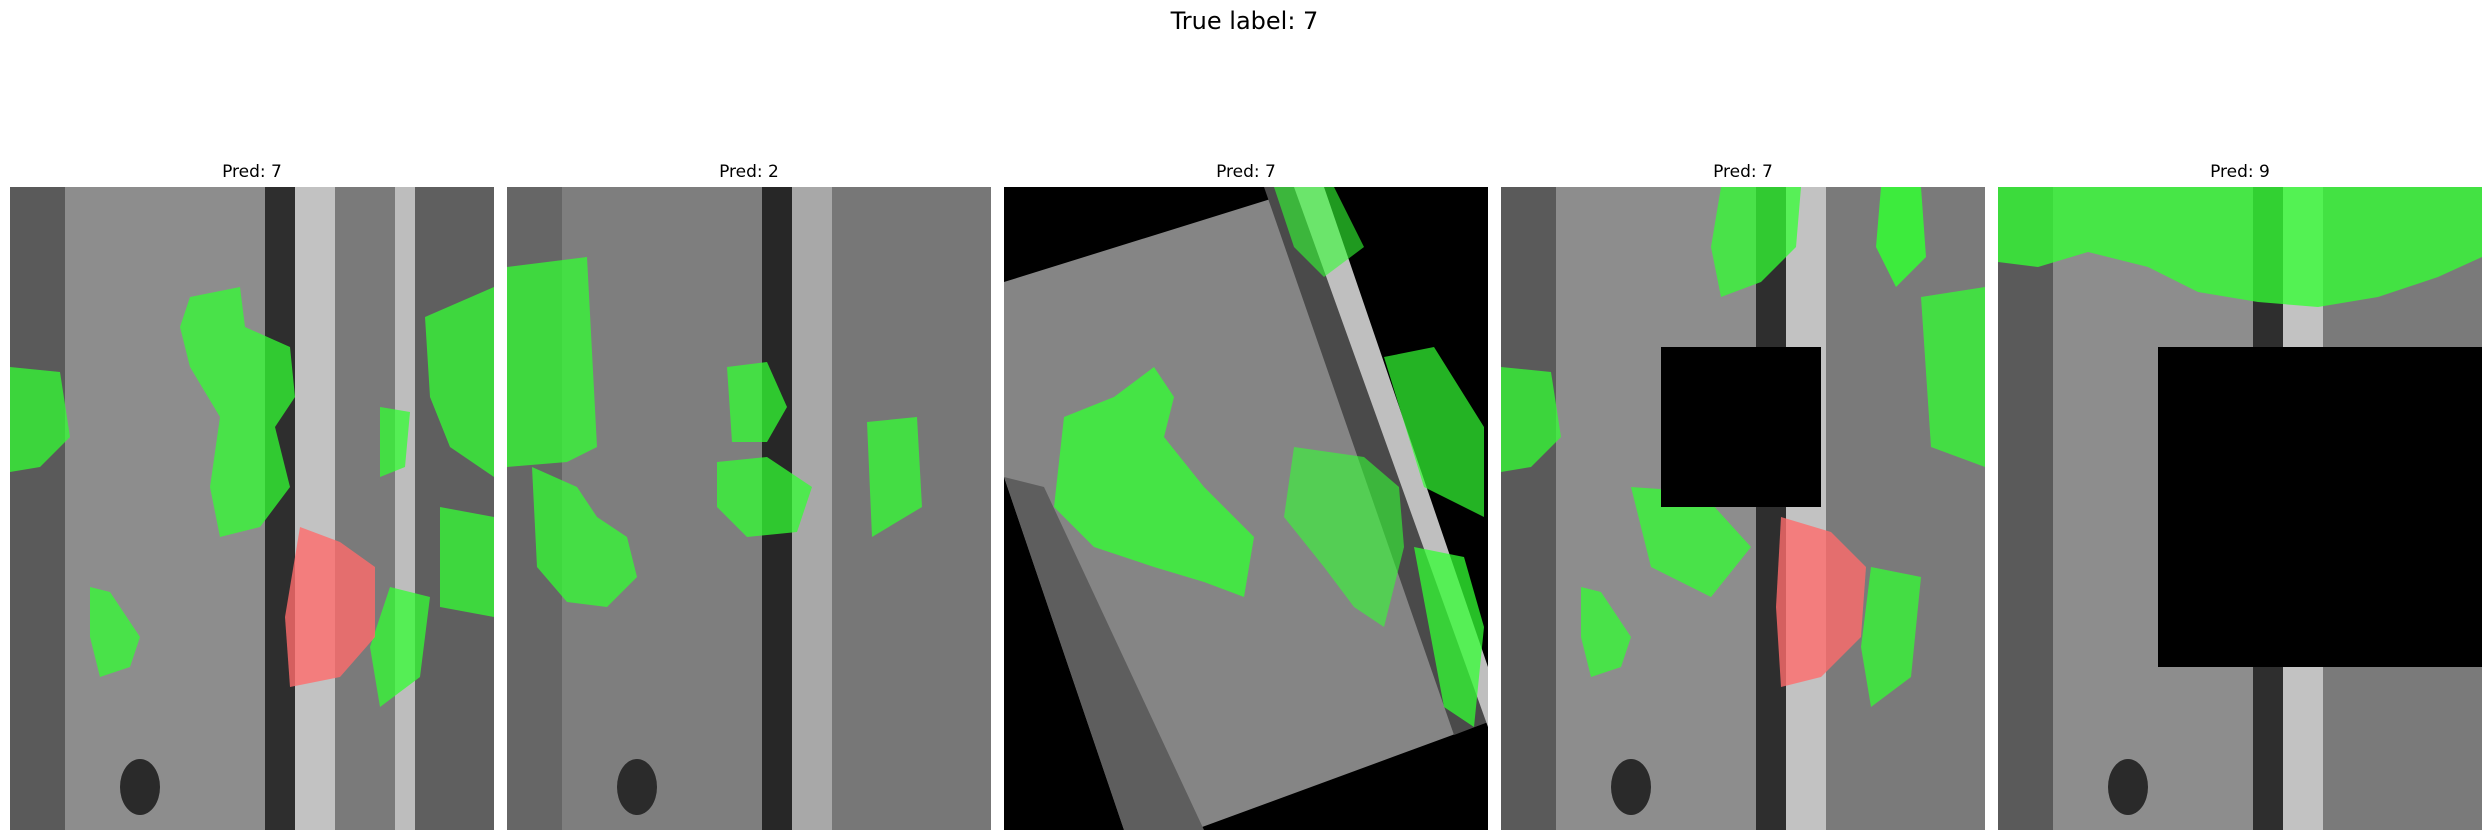 The height and width of the screenshot is (840, 2489). What do you see at coordinates (749, 172) in the screenshot?
I see `panel-title: Pred: 2` at bounding box center [749, 172].